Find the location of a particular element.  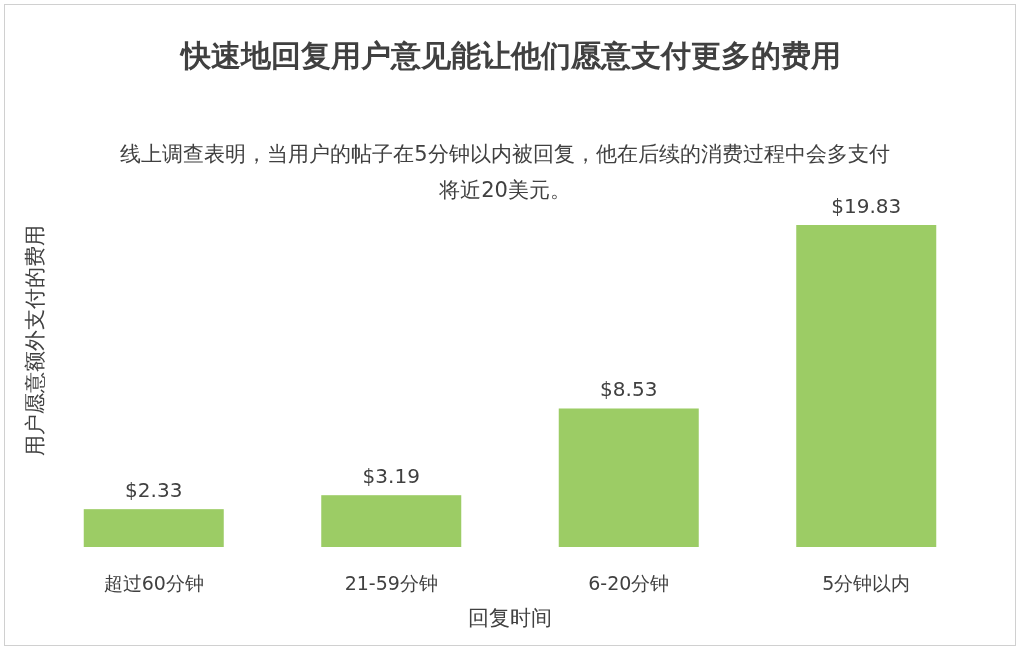

x-tick-label: 6-20分钟 is located at coordinates (629, 583).